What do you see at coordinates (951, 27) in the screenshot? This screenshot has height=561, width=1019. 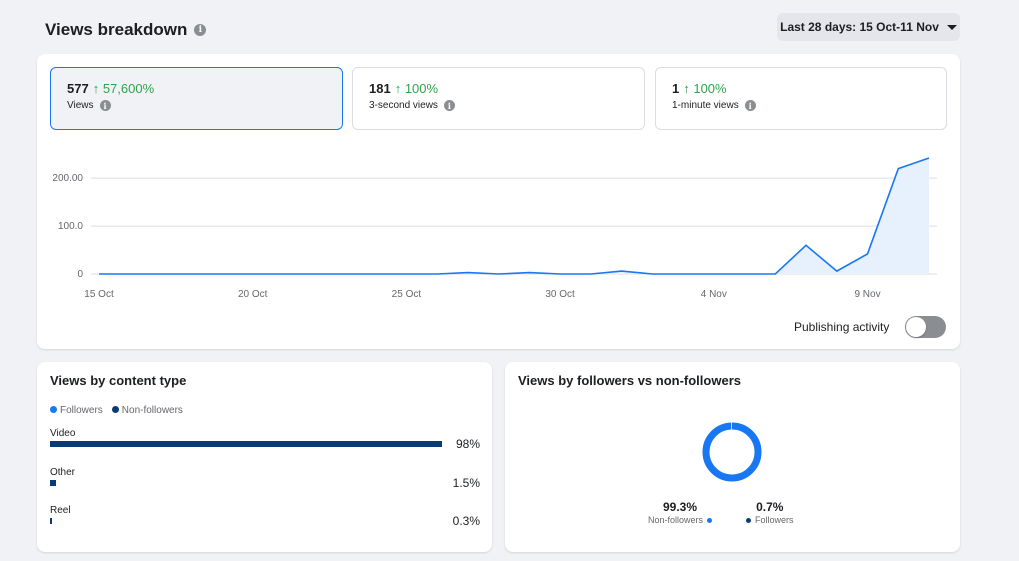 I see `caret-down-icon` at bounding box center [951, 27].